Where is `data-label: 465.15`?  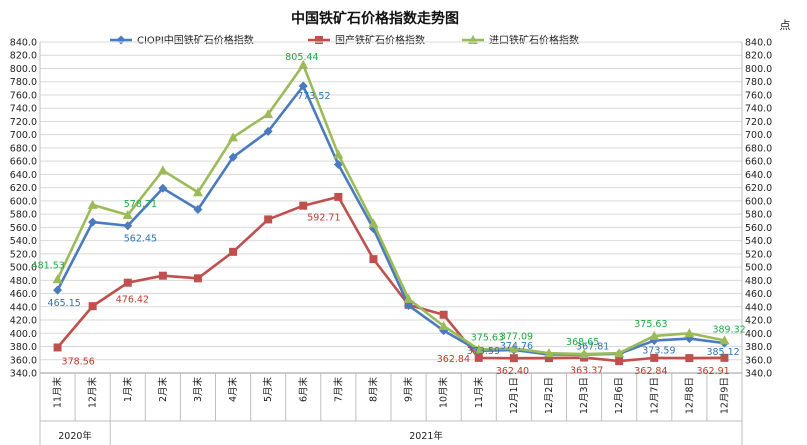
data-label: 465.15 is located at coordinates (64, 303).